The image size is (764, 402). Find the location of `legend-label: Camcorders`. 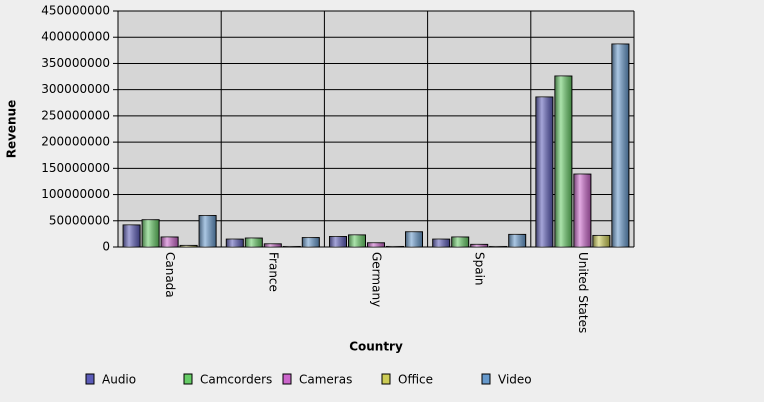

legend-label: Camcorders is located at coordinates (236, 380).